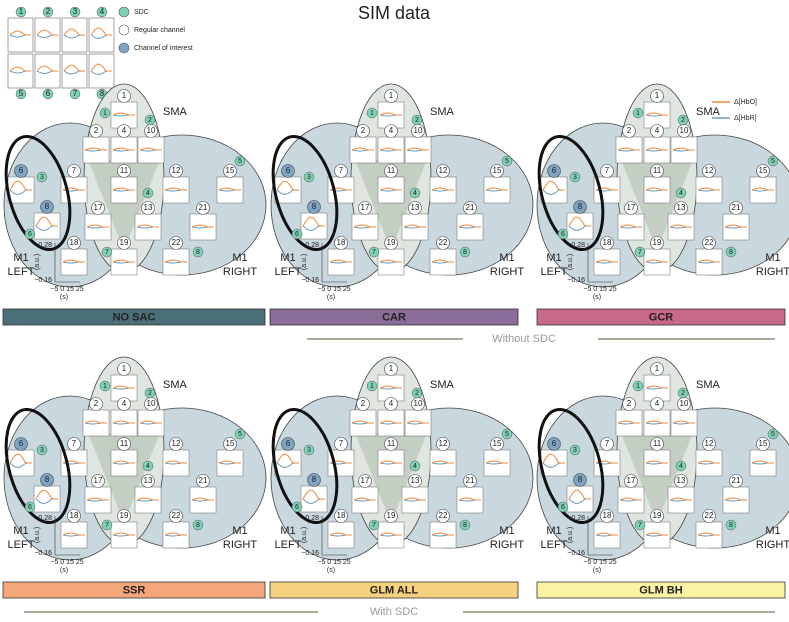 Image resolution: width=789 pixels, height=622 pixels. What do you see at coordinates (745, 102) in the screenshot?
I see `legend-hbo: Δ[HbO]` at bounding box center [745, 102].